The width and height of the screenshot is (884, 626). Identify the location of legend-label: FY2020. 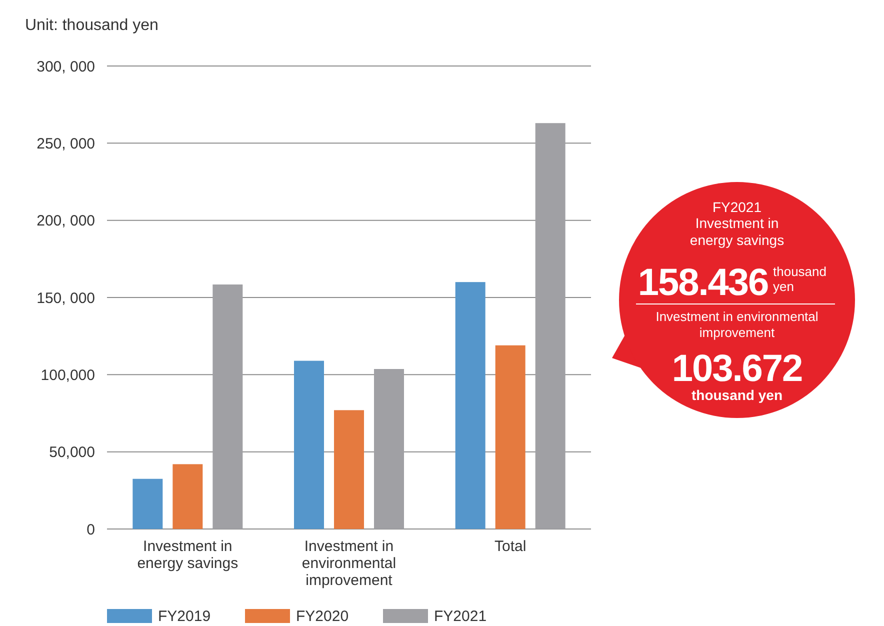
(322, 616).